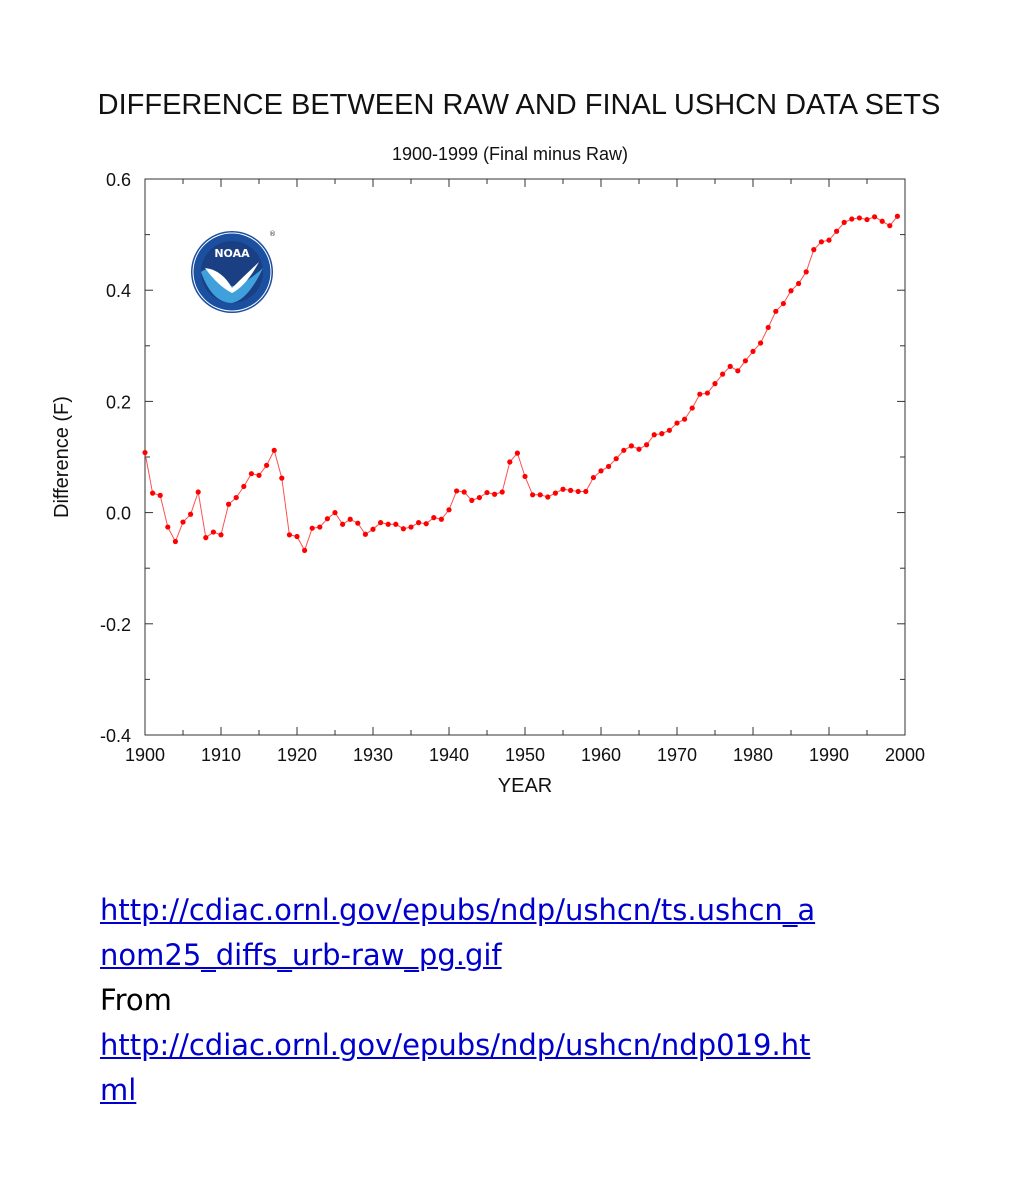 This screenshot has height=1199, width=1018. Describe the element at coordinates (62, 457) in the screenshot. I see `y-axis-label: Difference (F)` at that location.